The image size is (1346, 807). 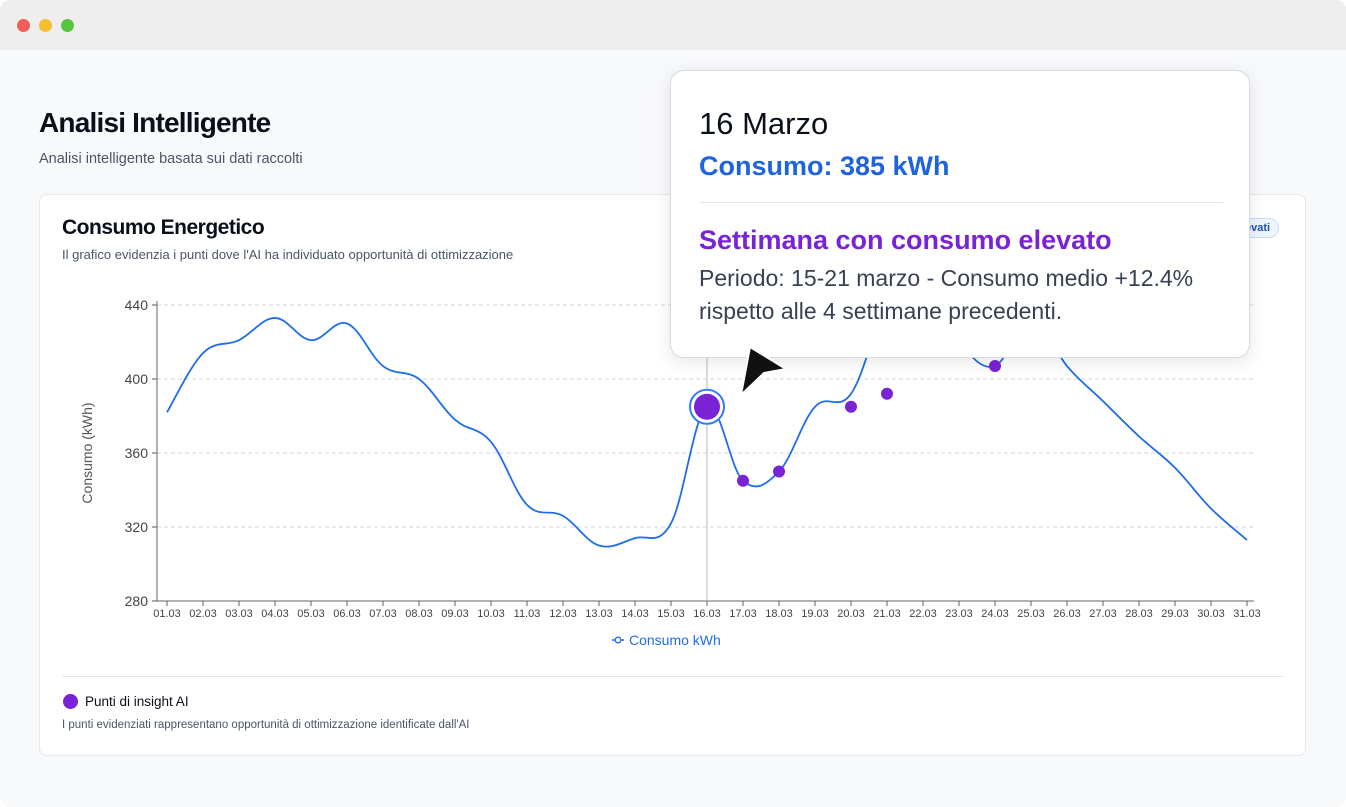 What do you see at coordinates (779, 614) in the screenshot?
I see `x-tick-label: 18.03` at bounding box center [779, 614].